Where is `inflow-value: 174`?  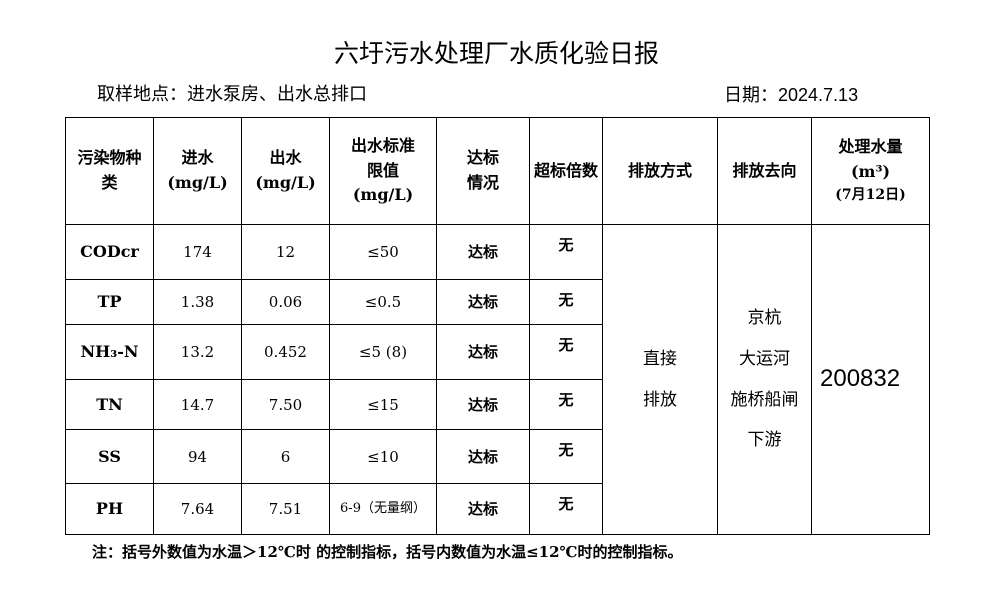
inflow-value: 174 is located at coordinates (197, 252).